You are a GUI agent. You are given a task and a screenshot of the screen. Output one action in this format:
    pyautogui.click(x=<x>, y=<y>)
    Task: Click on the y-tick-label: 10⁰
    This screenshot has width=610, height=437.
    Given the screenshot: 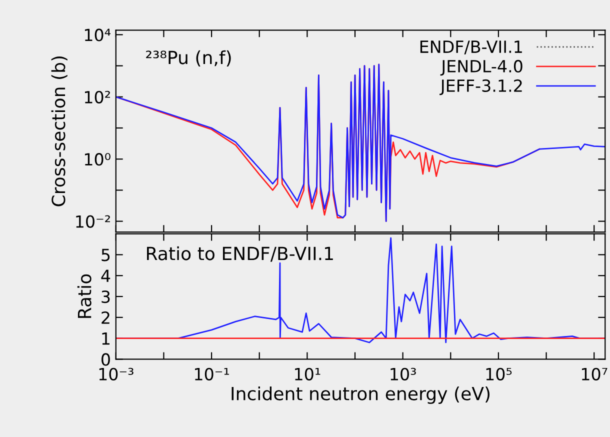 What is the action you would take?
    pyautogui.click(x=97, y=159)
    